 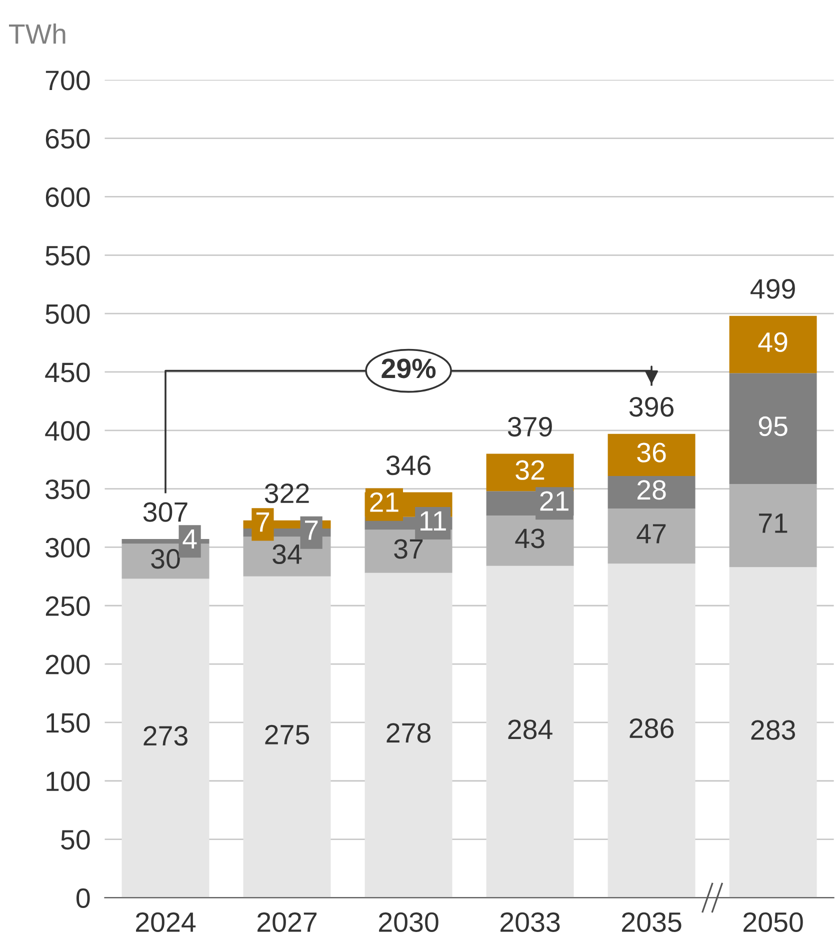 What do you see at coordinates (651, 407) in the screenshot?
I see `total-label: 396` at bounding box center [651, 407].